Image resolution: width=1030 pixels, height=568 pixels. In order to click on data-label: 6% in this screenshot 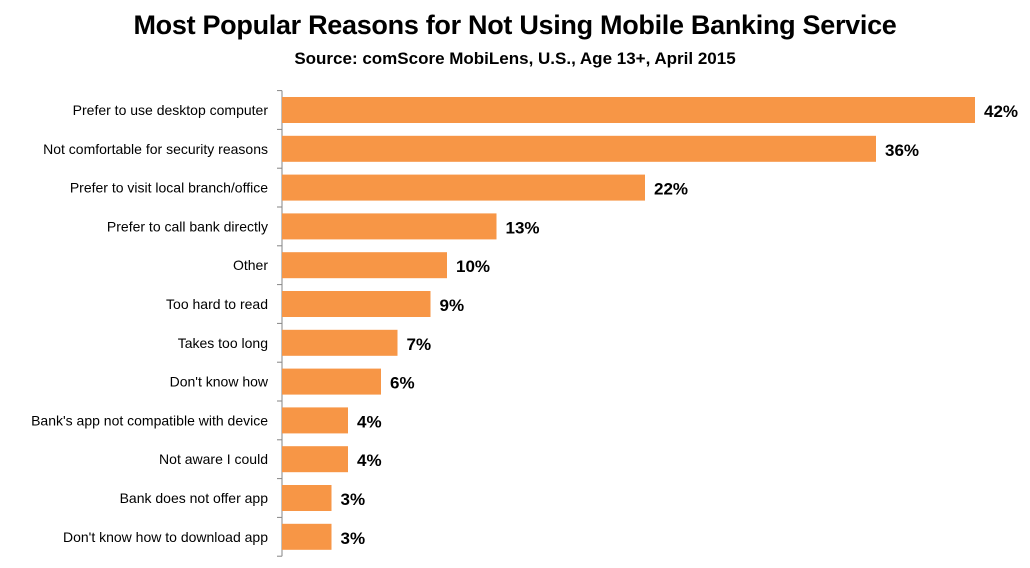, I will do `click(402, 383)`.